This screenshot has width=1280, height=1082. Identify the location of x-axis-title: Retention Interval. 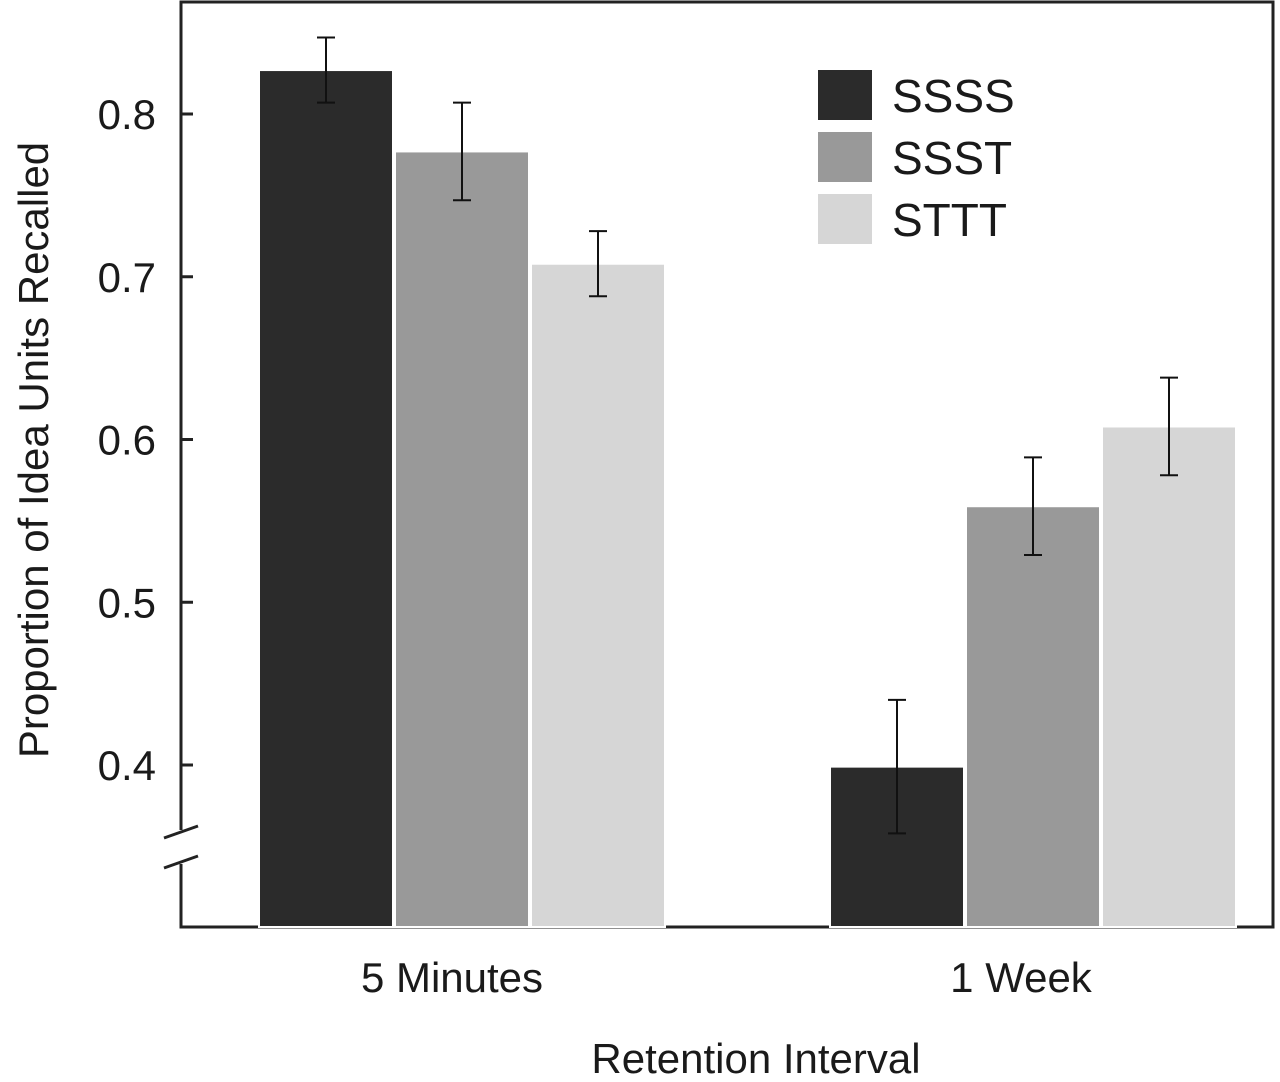
(755, 1058).